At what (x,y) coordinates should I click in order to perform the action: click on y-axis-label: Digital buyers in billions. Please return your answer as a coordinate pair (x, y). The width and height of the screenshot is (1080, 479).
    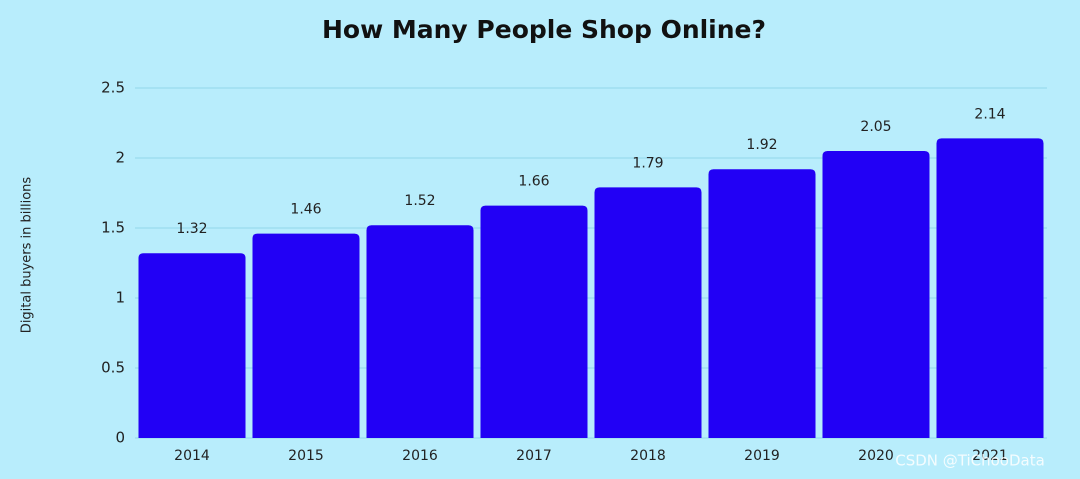
    Looking at the image, I should click on (27, 255).